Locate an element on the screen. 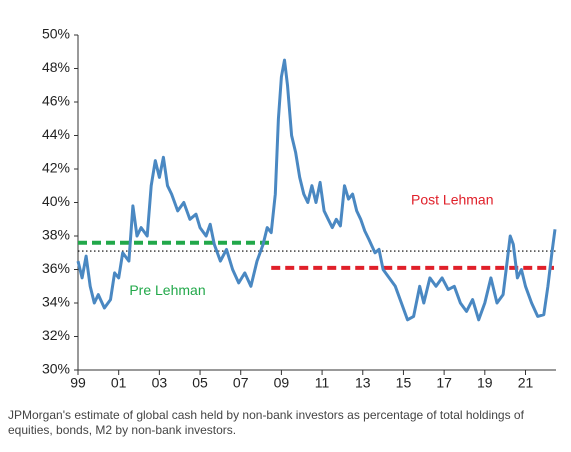  x-tick-label: 21 is located at coordinates (526, 383).